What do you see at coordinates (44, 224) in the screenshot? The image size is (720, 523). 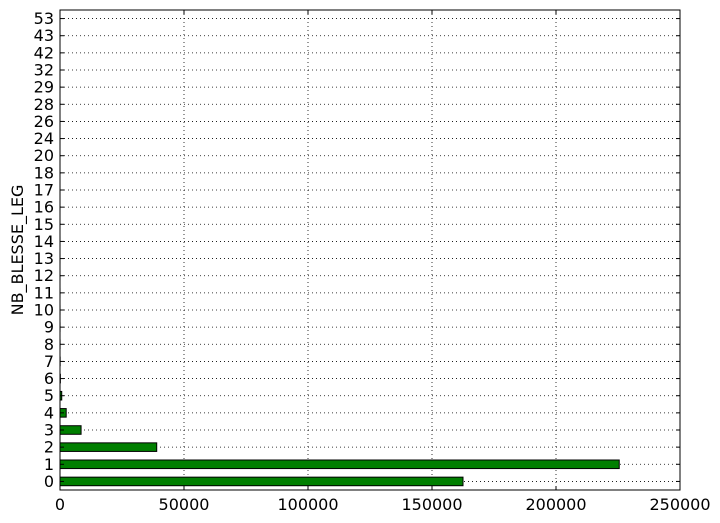 I see `y-tick-label: 15` at bounding box center [44, 224].